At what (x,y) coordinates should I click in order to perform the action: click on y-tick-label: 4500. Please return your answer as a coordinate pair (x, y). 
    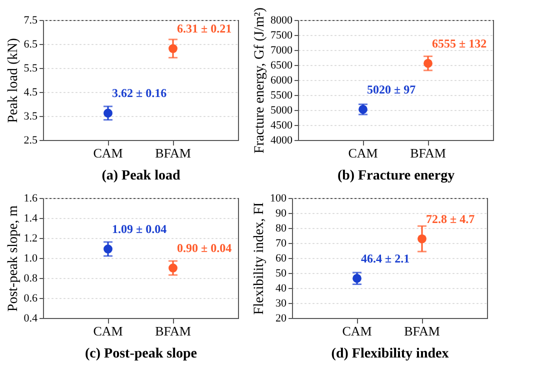
    Looking at the image, I should click on (281, 126).